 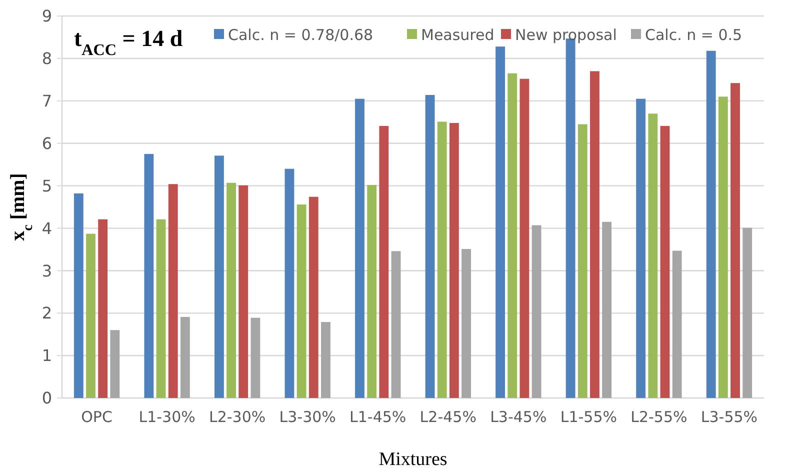 I want to click on y-tick-label: 7, so click(x=47, y=100).